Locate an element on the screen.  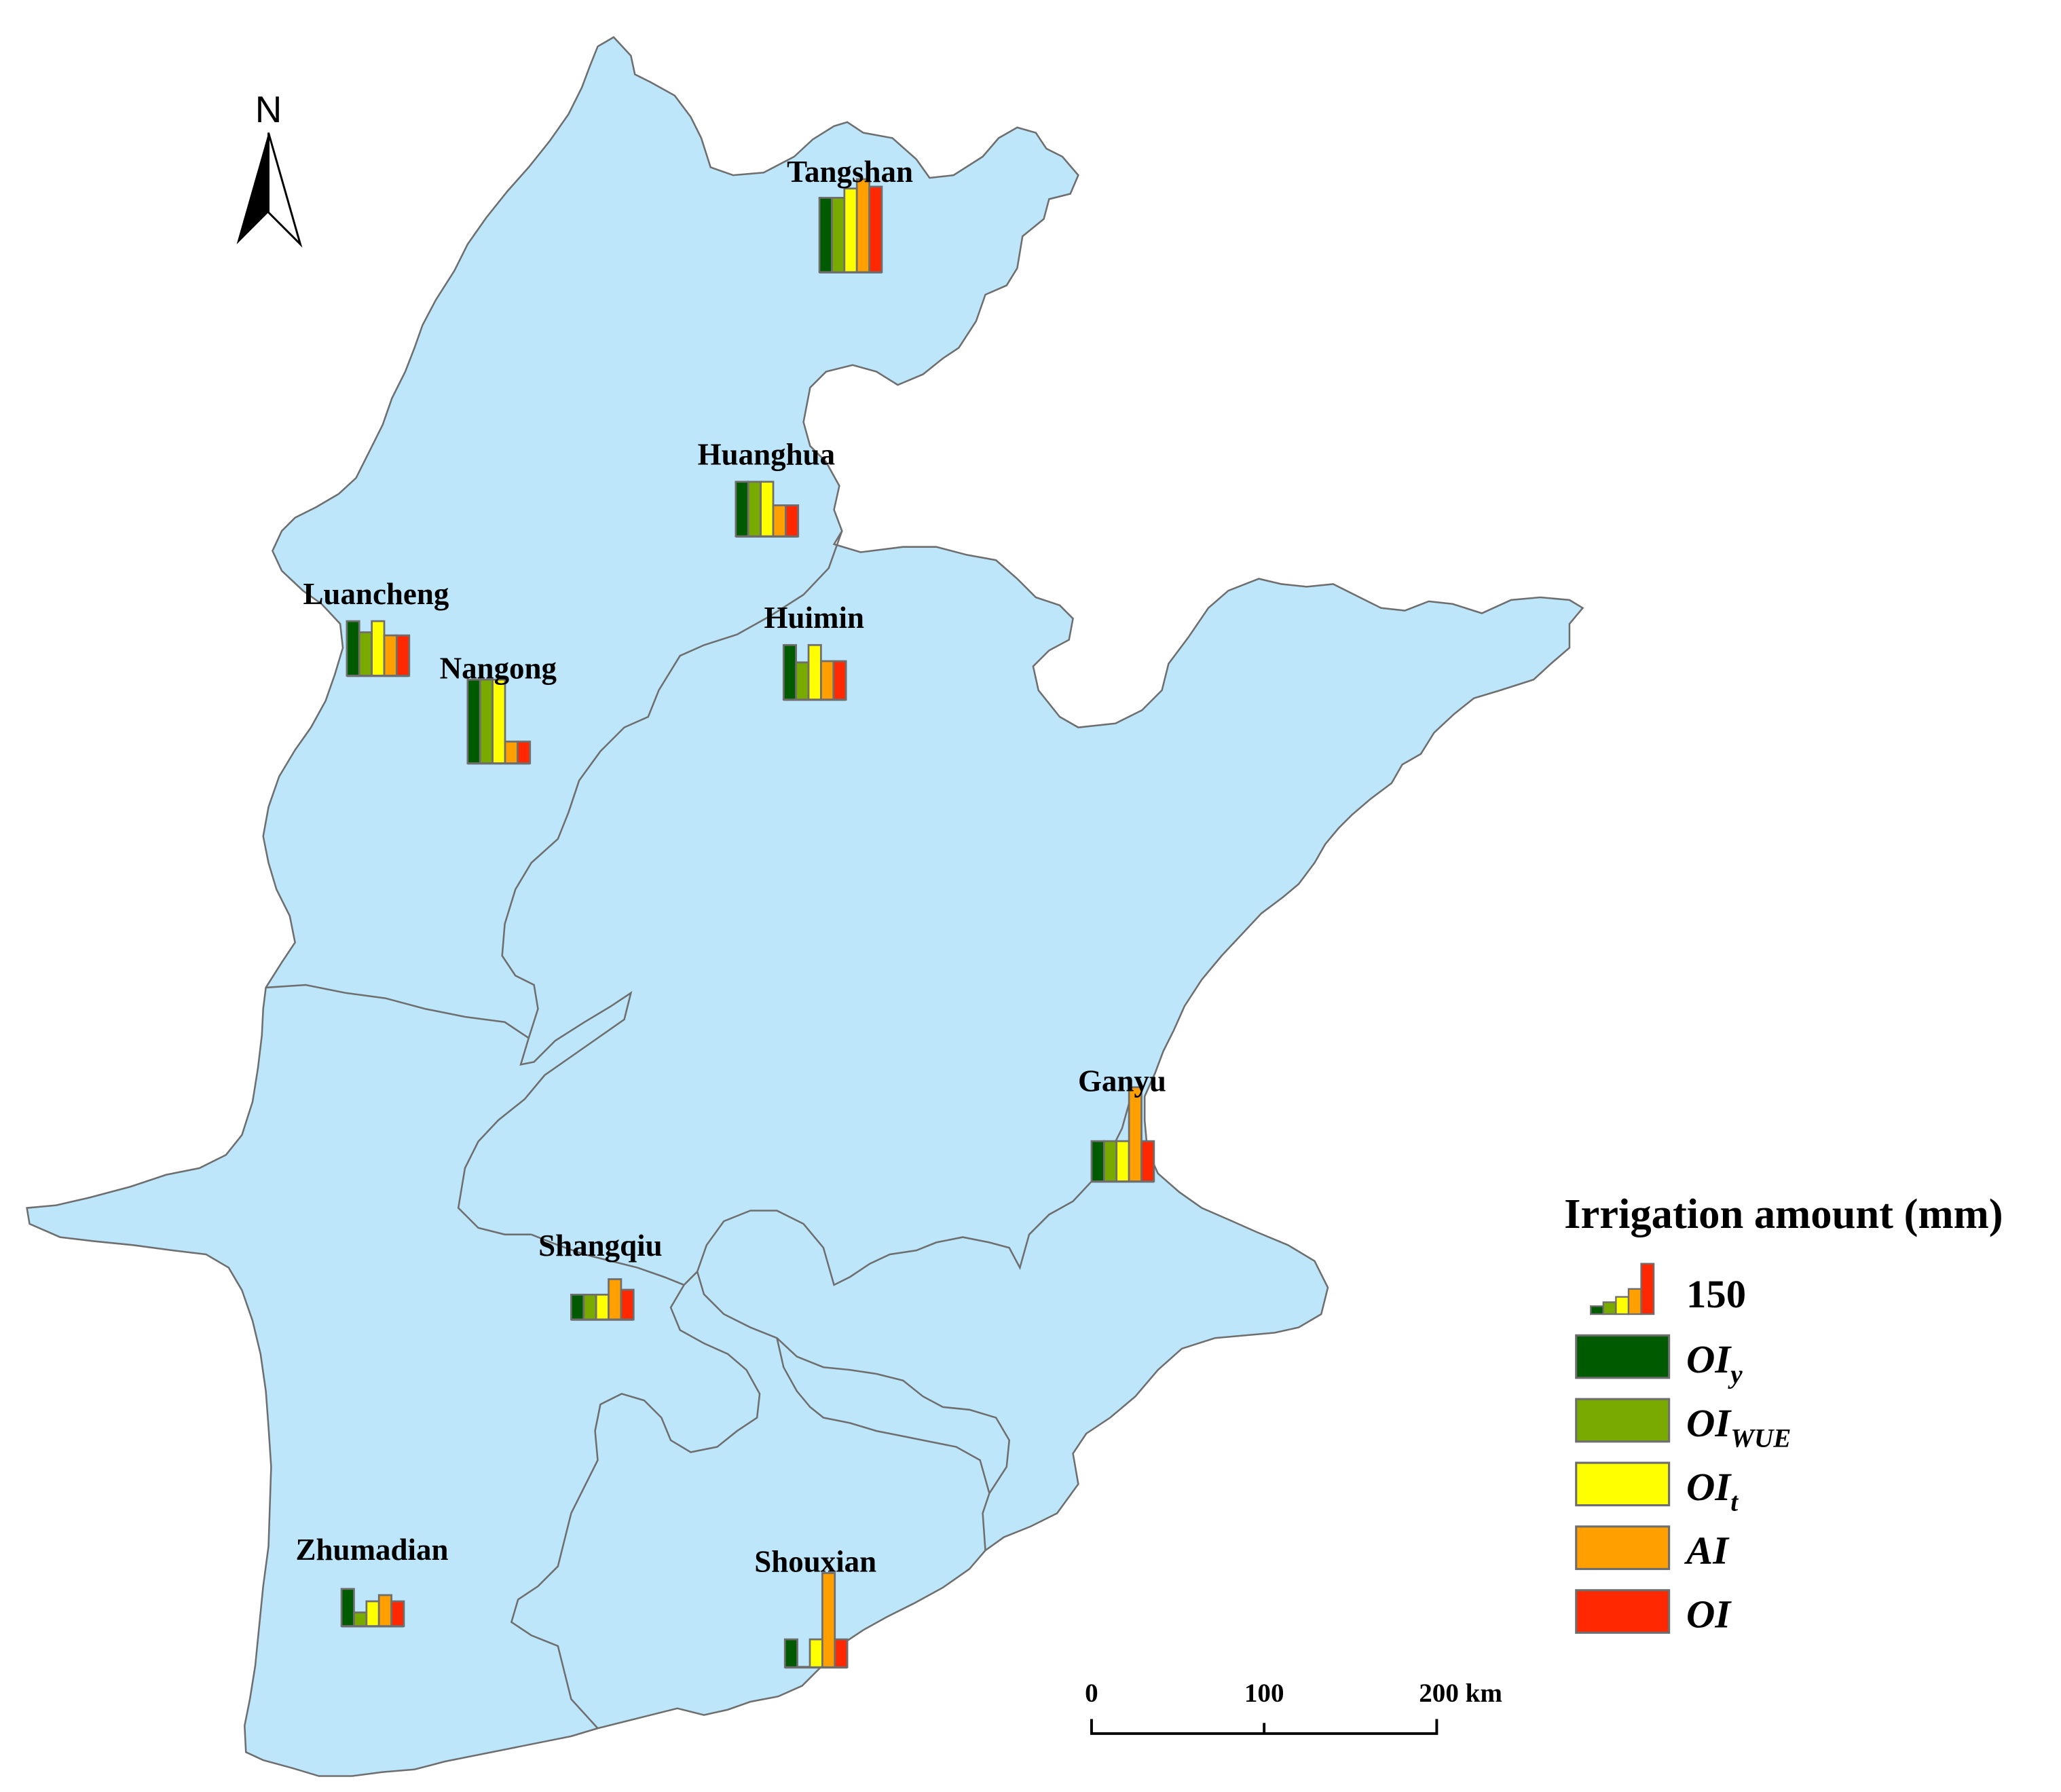
station-label: Huanghua is located at coordinates (766, 454).